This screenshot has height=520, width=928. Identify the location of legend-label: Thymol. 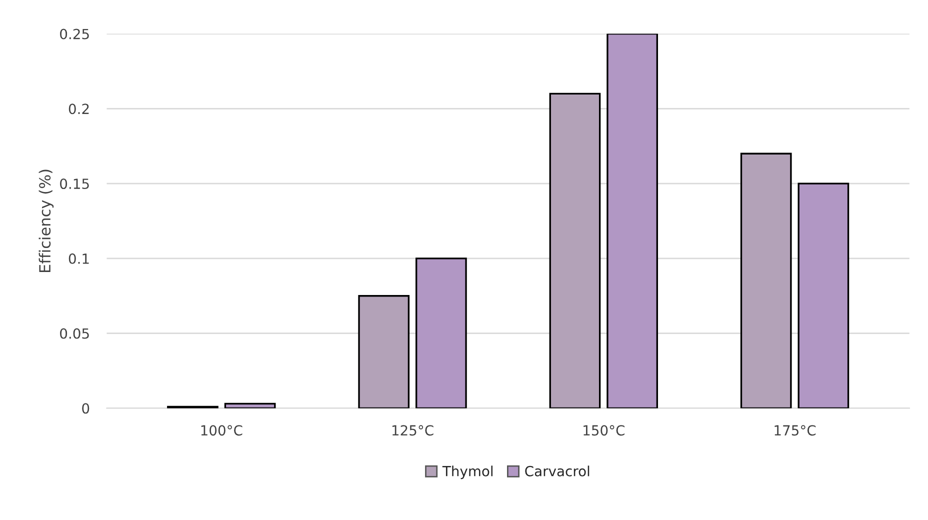
(467, 473).